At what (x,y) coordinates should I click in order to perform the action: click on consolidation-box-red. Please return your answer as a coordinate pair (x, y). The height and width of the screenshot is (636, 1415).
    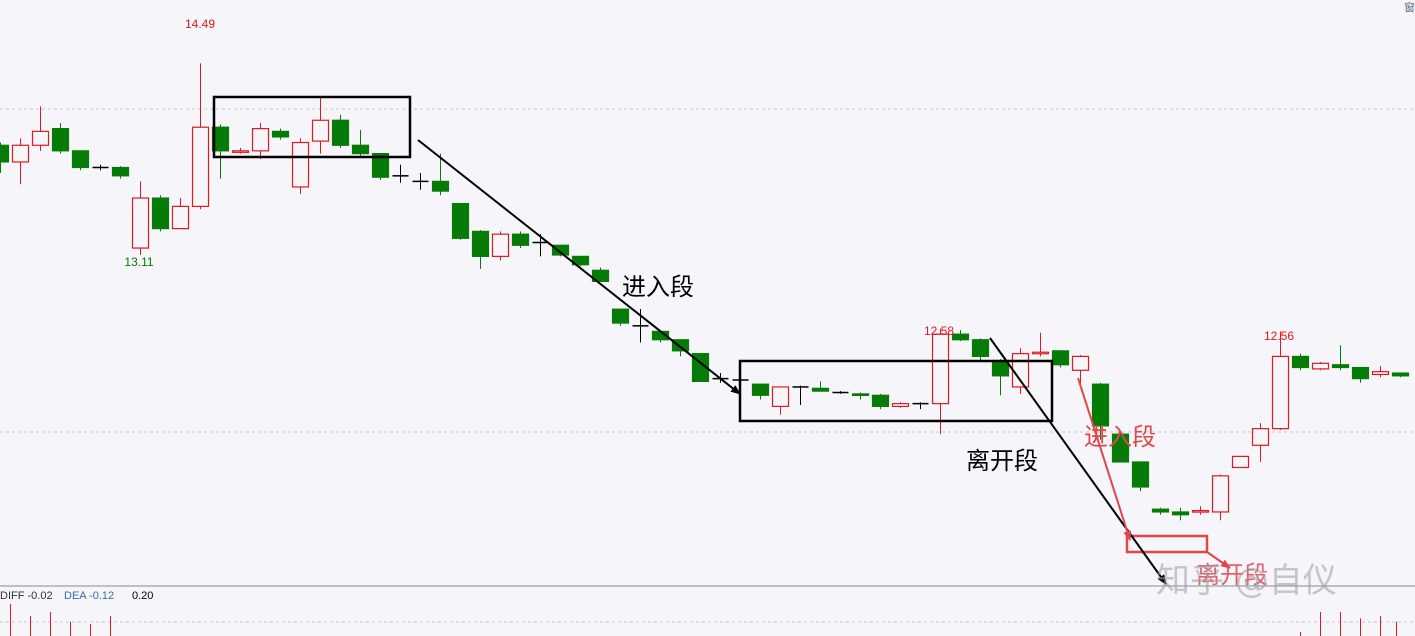
    Looking at the image, I should click on (1167, 544).